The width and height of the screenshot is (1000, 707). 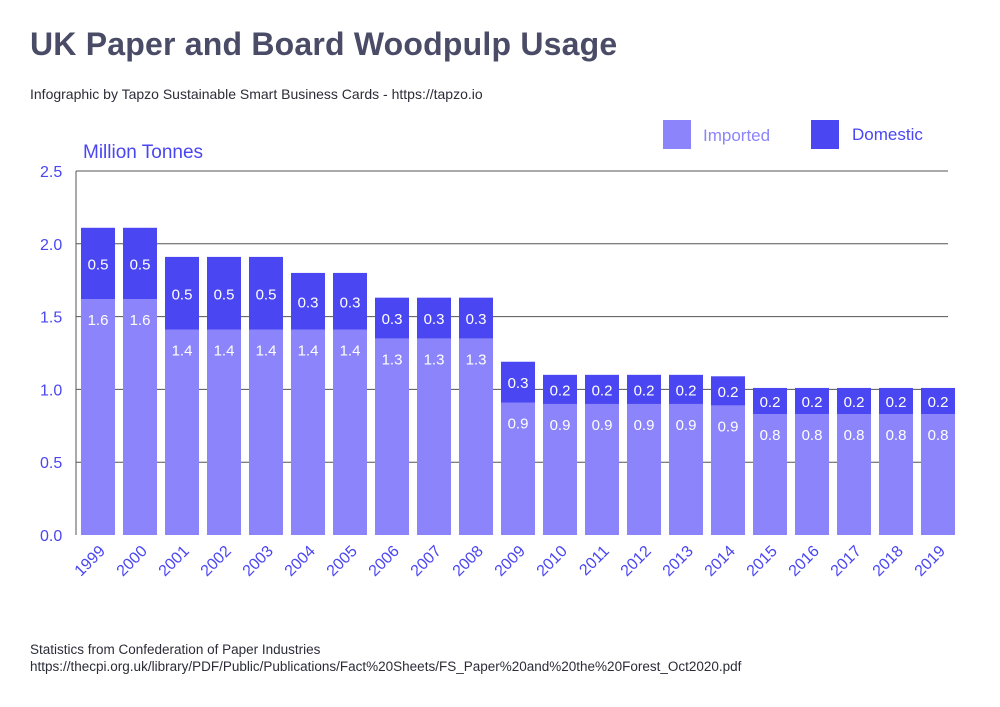 I want to click on x-tick-label: 2000, so click(x=132, y=561).